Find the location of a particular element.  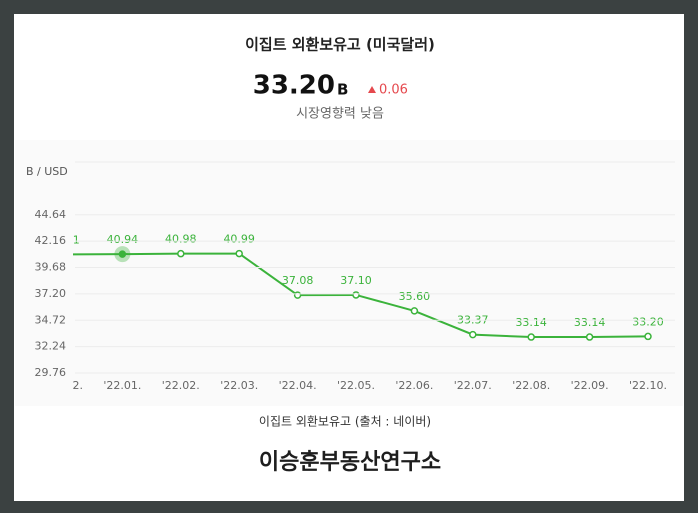

value-label: 40.94 is located at coordinates (123, 239).